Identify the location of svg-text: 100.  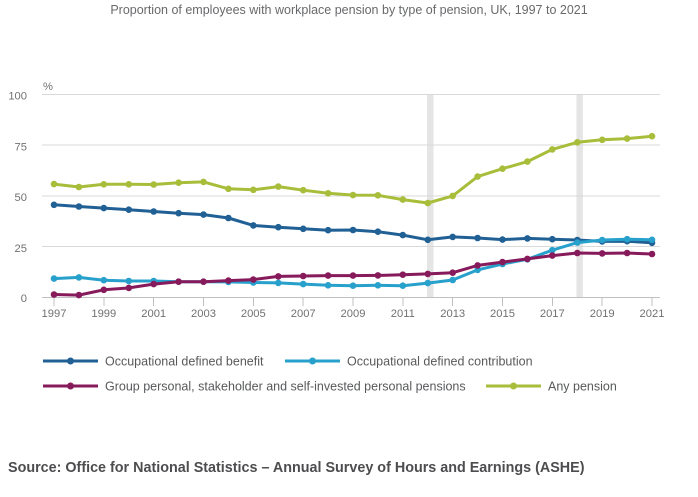
(17, 97).